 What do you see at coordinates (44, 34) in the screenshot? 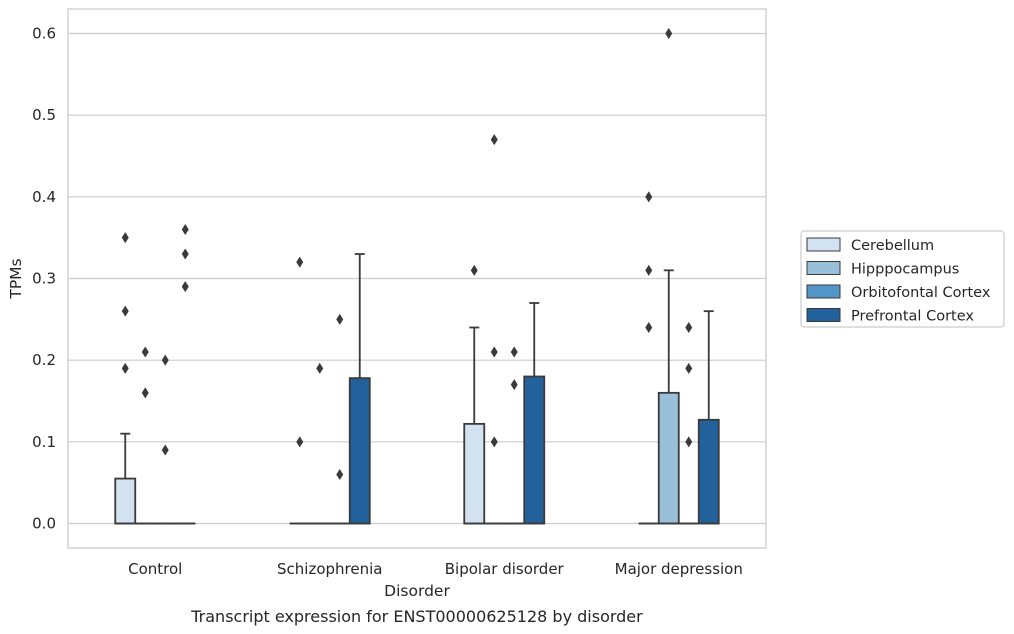
I see `y-tick-label: 0.6` at bounding box center [44, 34].